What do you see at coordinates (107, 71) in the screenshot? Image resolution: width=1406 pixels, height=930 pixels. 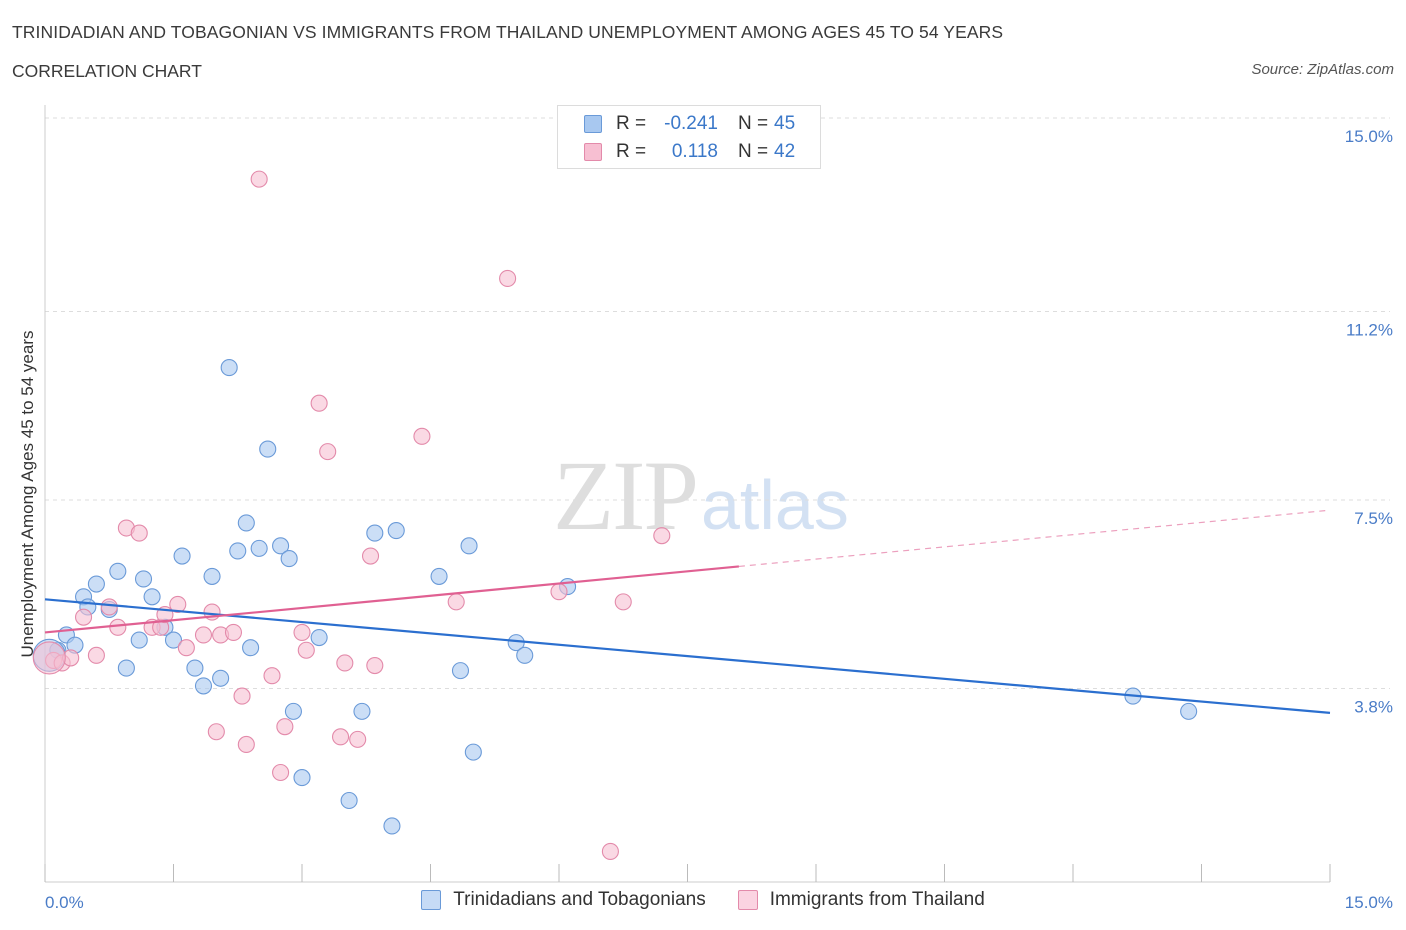 I see `chart-subtitle: CORRELATION CHART` at bounding box center [107, 71].